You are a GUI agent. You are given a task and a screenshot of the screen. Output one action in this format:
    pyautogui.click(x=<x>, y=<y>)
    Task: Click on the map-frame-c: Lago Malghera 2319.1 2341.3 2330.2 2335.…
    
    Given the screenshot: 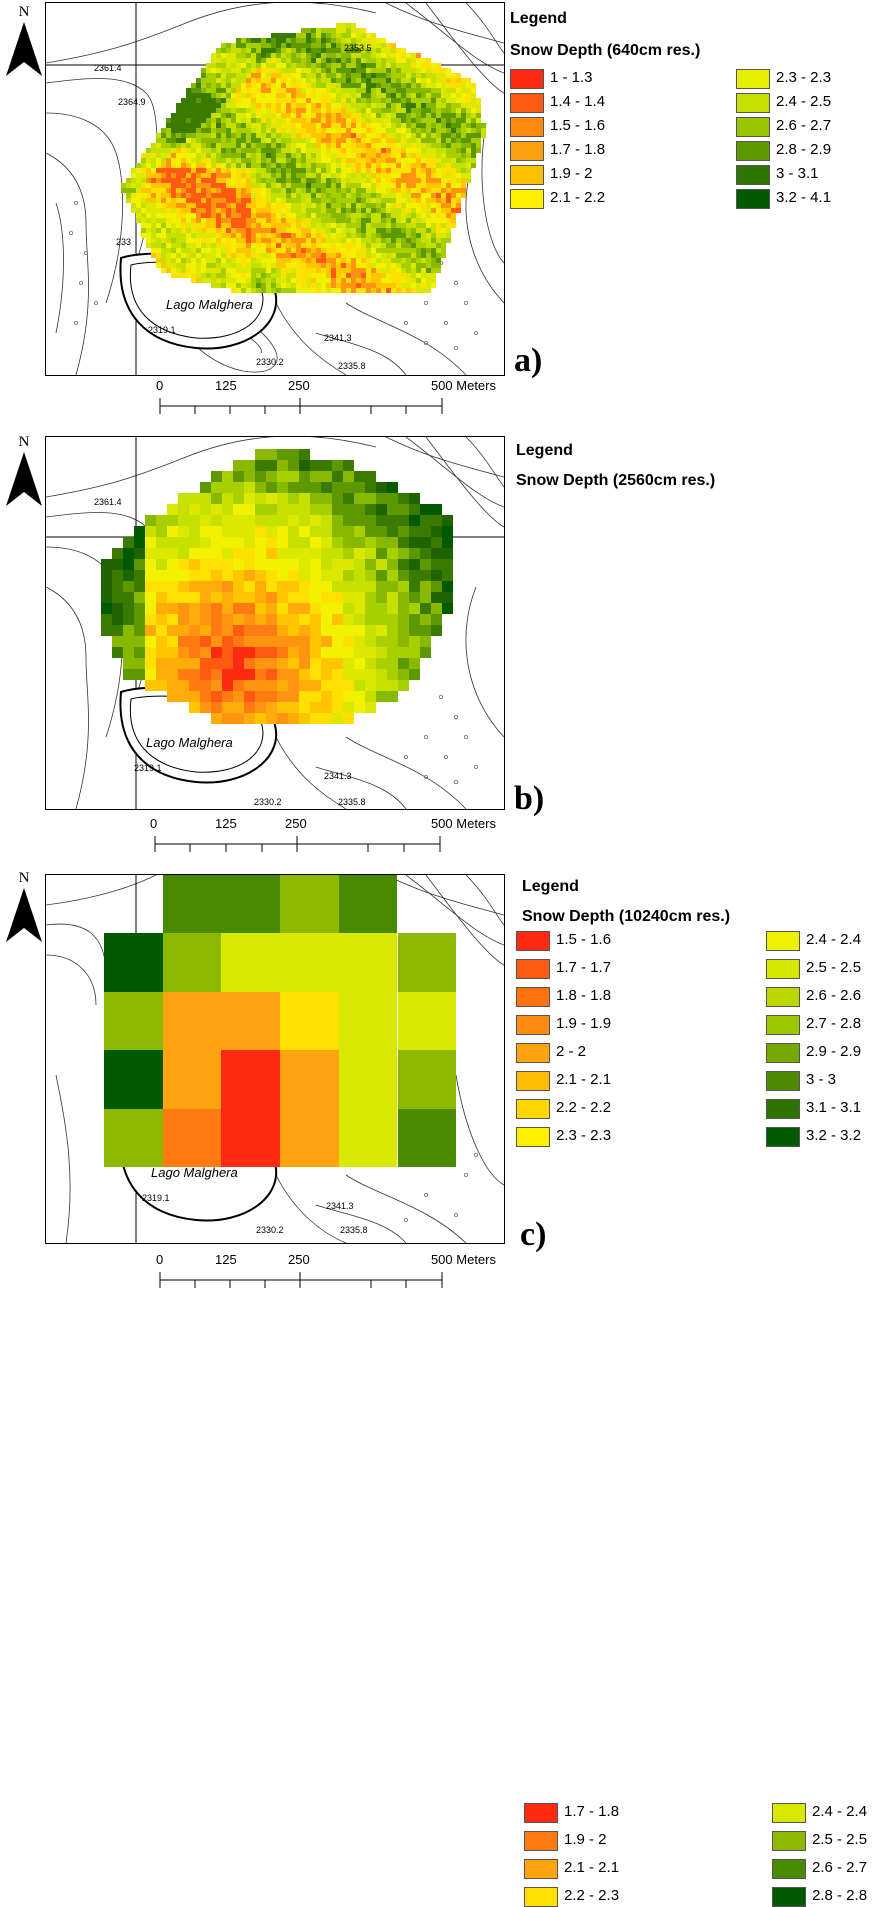 What is the action you would take?
    pyautogui.click(x=275, y=1059)
    